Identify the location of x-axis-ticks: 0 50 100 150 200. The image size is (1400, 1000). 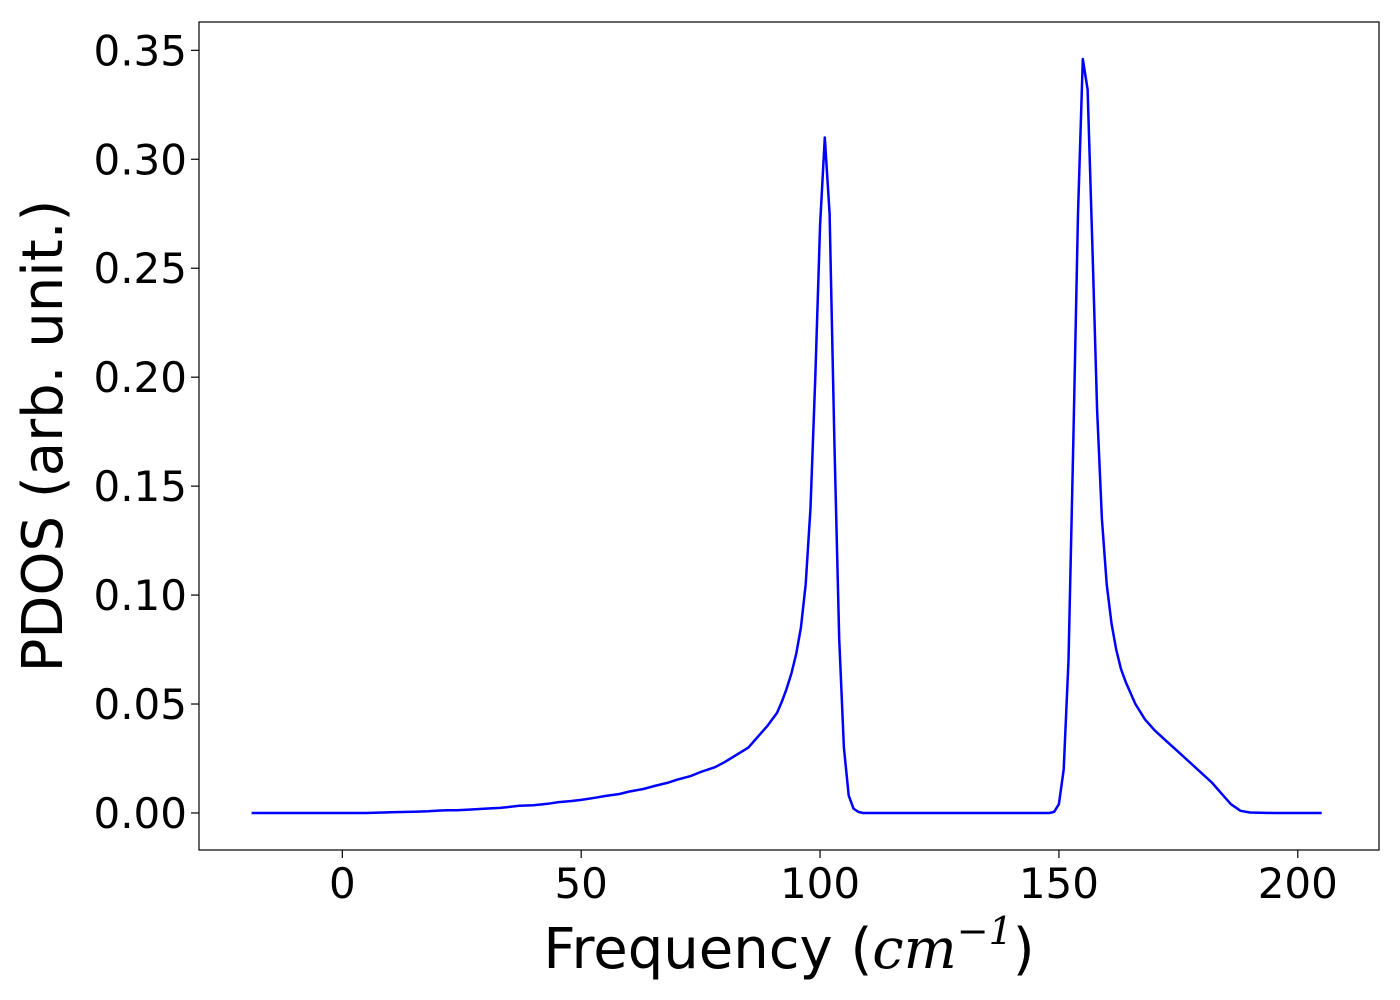
(833, 879).